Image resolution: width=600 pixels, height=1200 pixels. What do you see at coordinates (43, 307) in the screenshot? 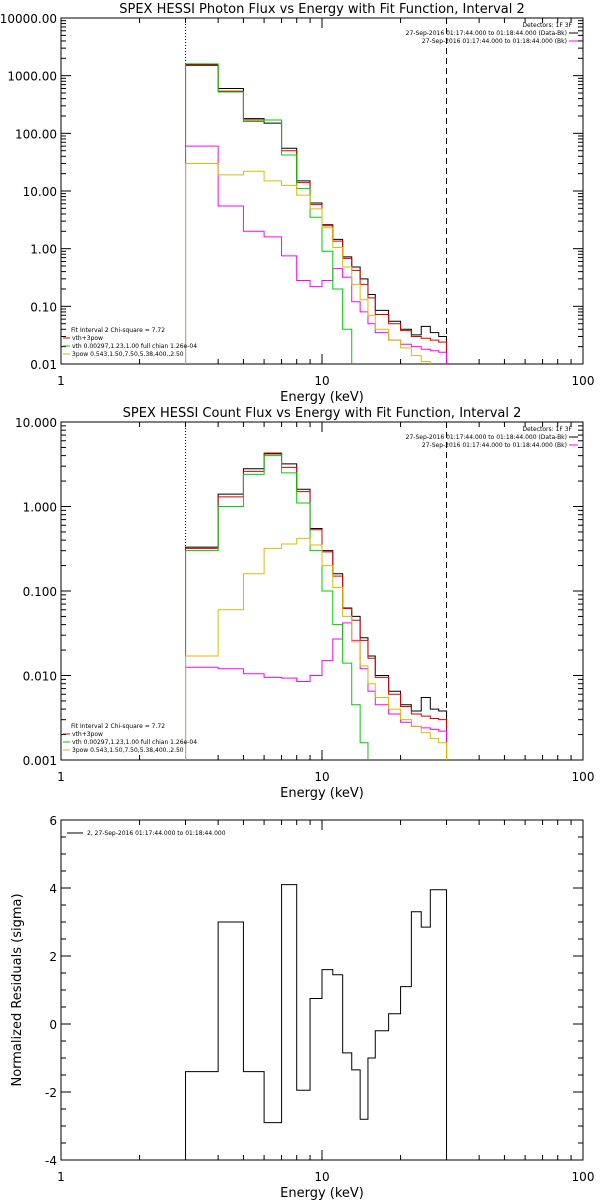
I see `y-tick-label: 0.10` at bounding box center [43, 307].